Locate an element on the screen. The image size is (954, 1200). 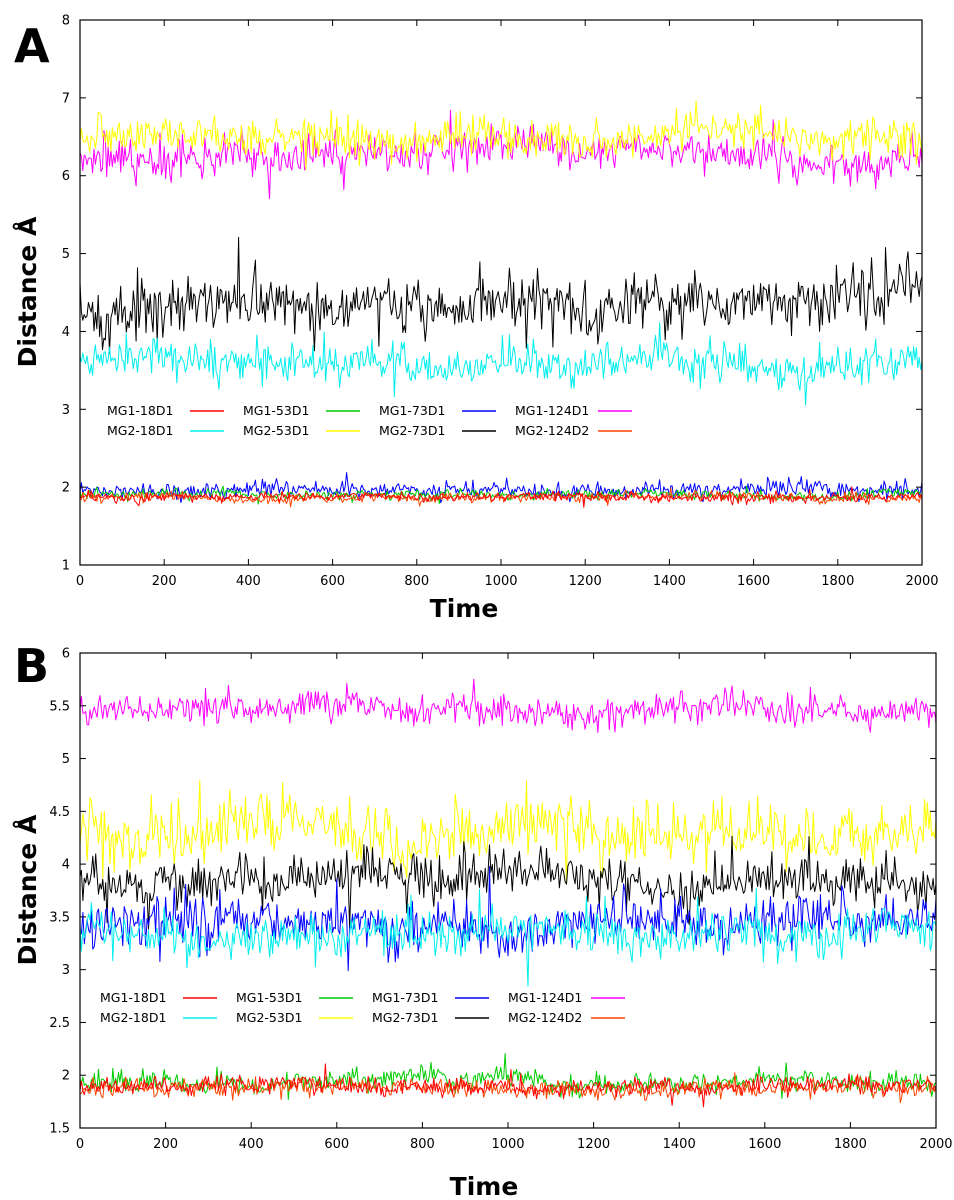
x-tick-label-a: 1600 is located at coordinates (753, 581).